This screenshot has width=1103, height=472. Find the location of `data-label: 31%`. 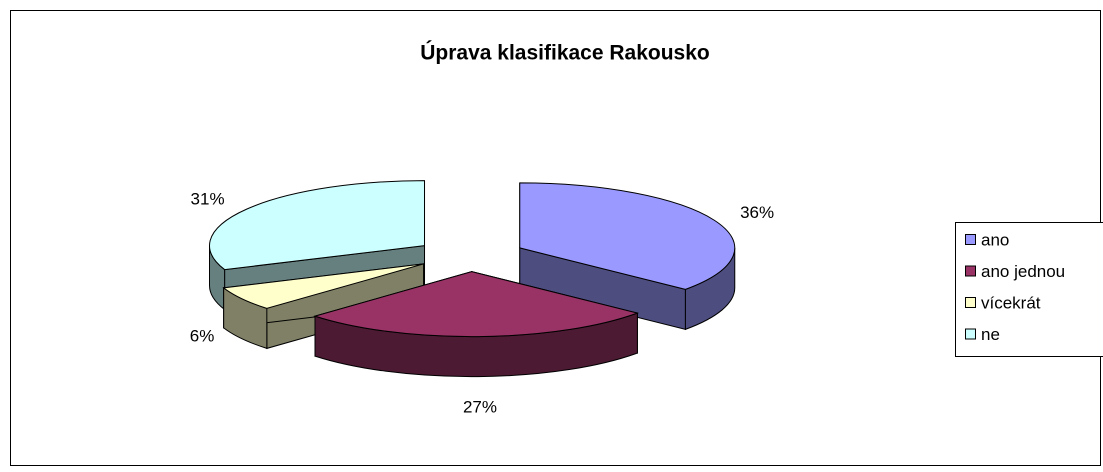

data-label: 31% is located at coordinates (208, 198).